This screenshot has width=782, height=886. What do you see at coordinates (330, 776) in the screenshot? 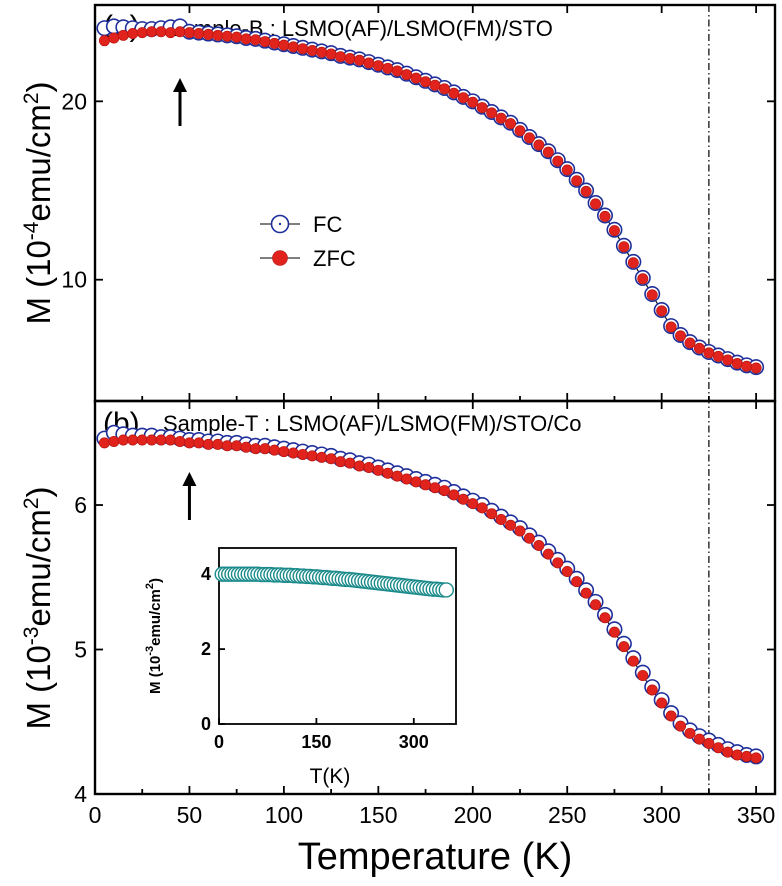
I see `inset-xlabel: T(K)` at bounding box center [330, 776].